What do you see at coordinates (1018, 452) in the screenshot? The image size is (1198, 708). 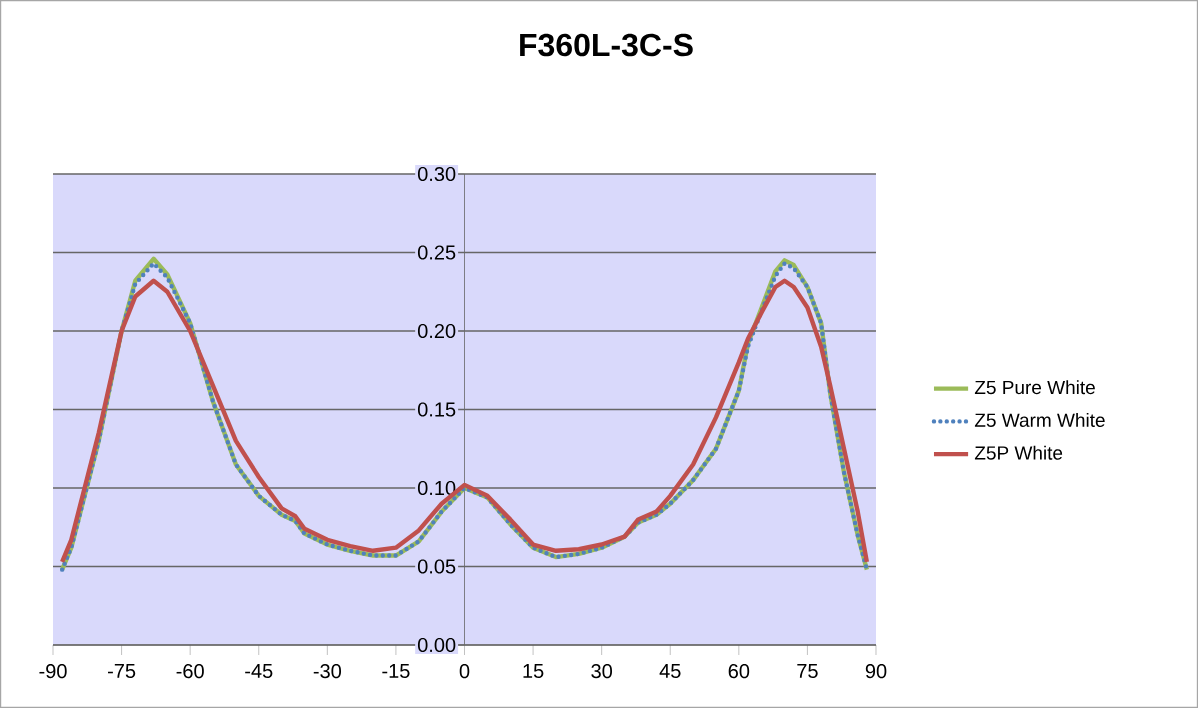 I see `legend-label: Z5P White` at bounding box center [1018, 452].